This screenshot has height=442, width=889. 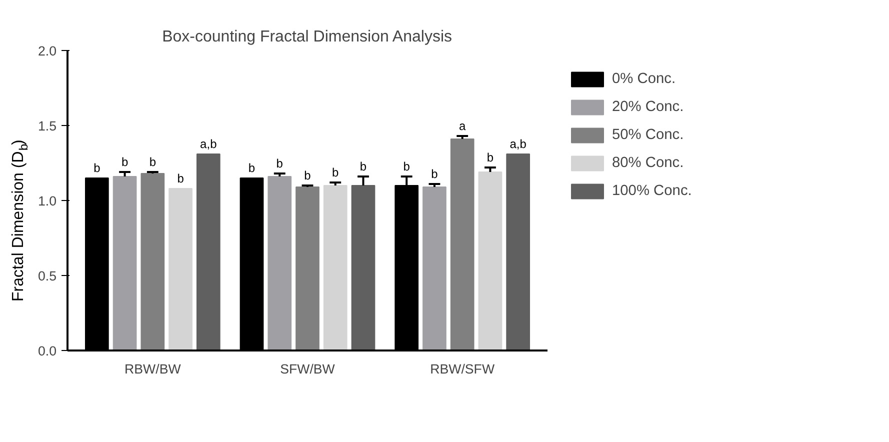 I want to click on legend-label: 20% Conc., so click(x=648, y=107).